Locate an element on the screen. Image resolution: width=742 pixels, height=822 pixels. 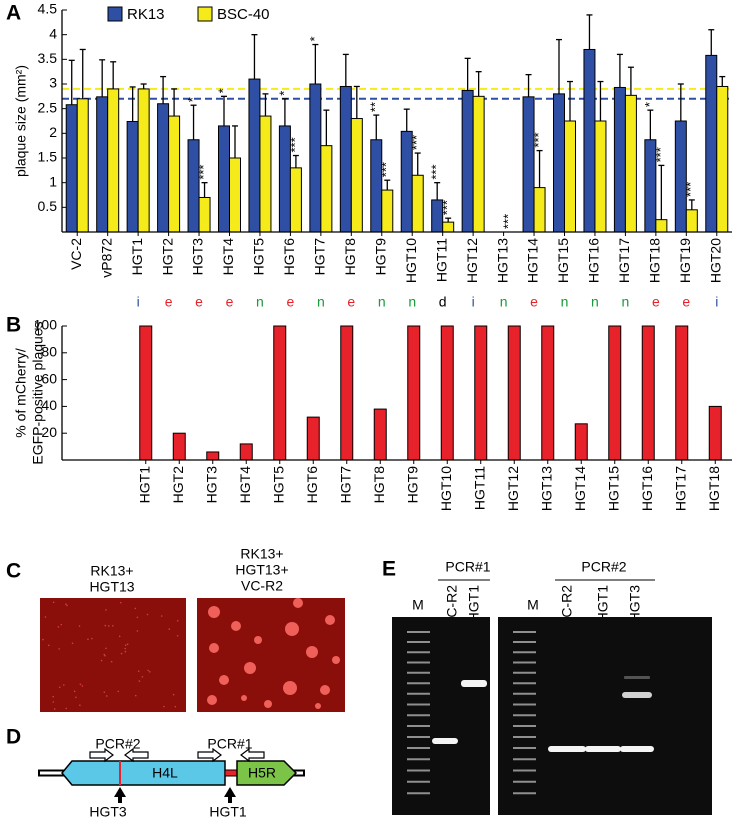
x-tick-label: HGT15 is located at coordinates (563, 260).